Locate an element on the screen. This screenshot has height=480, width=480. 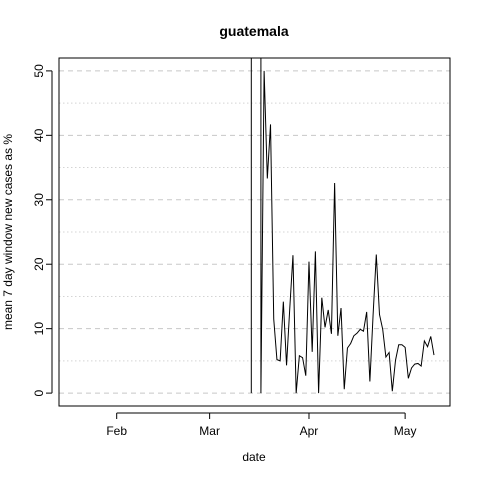
y-tick-label: 30 is located at coordinates (39, 200).